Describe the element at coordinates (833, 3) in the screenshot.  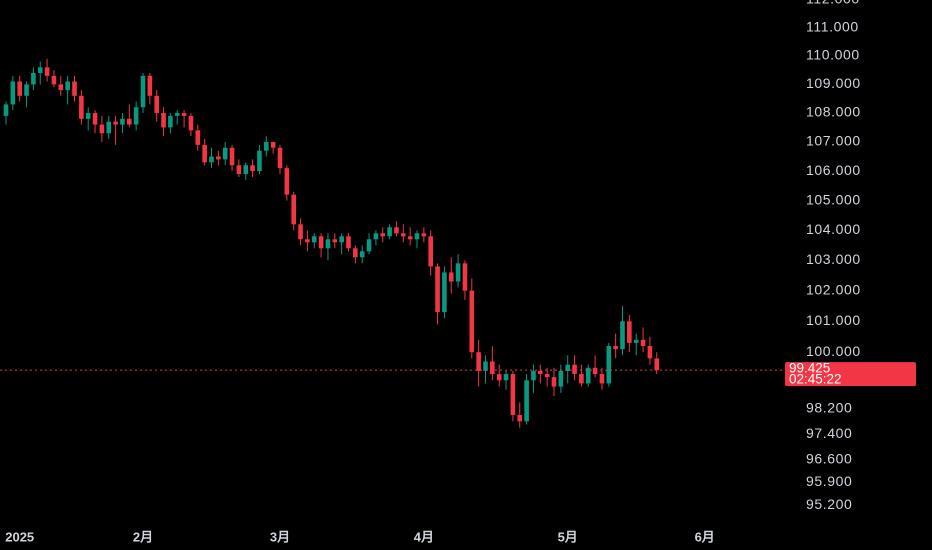
I see `y-tick-label: 112.000` at that location.